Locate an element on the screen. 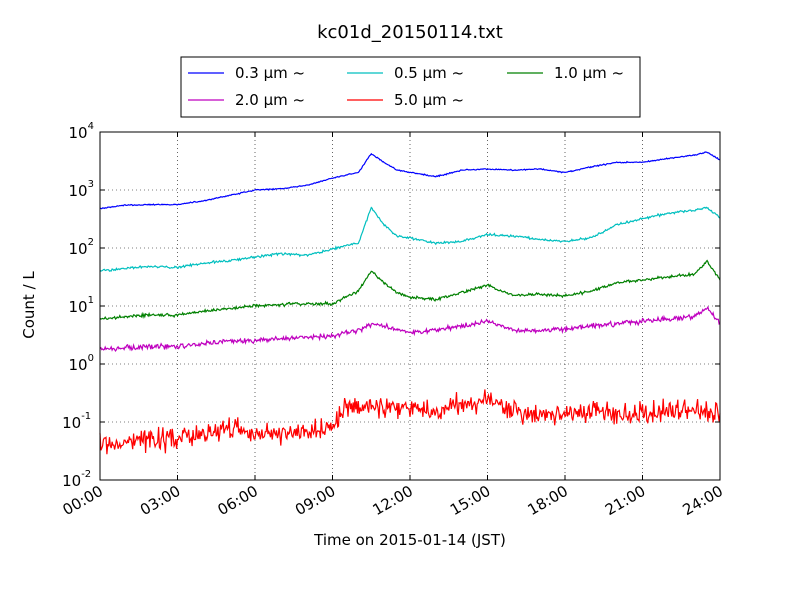  y-tick-label: 10 -1 is located at coordinates (76, 421).